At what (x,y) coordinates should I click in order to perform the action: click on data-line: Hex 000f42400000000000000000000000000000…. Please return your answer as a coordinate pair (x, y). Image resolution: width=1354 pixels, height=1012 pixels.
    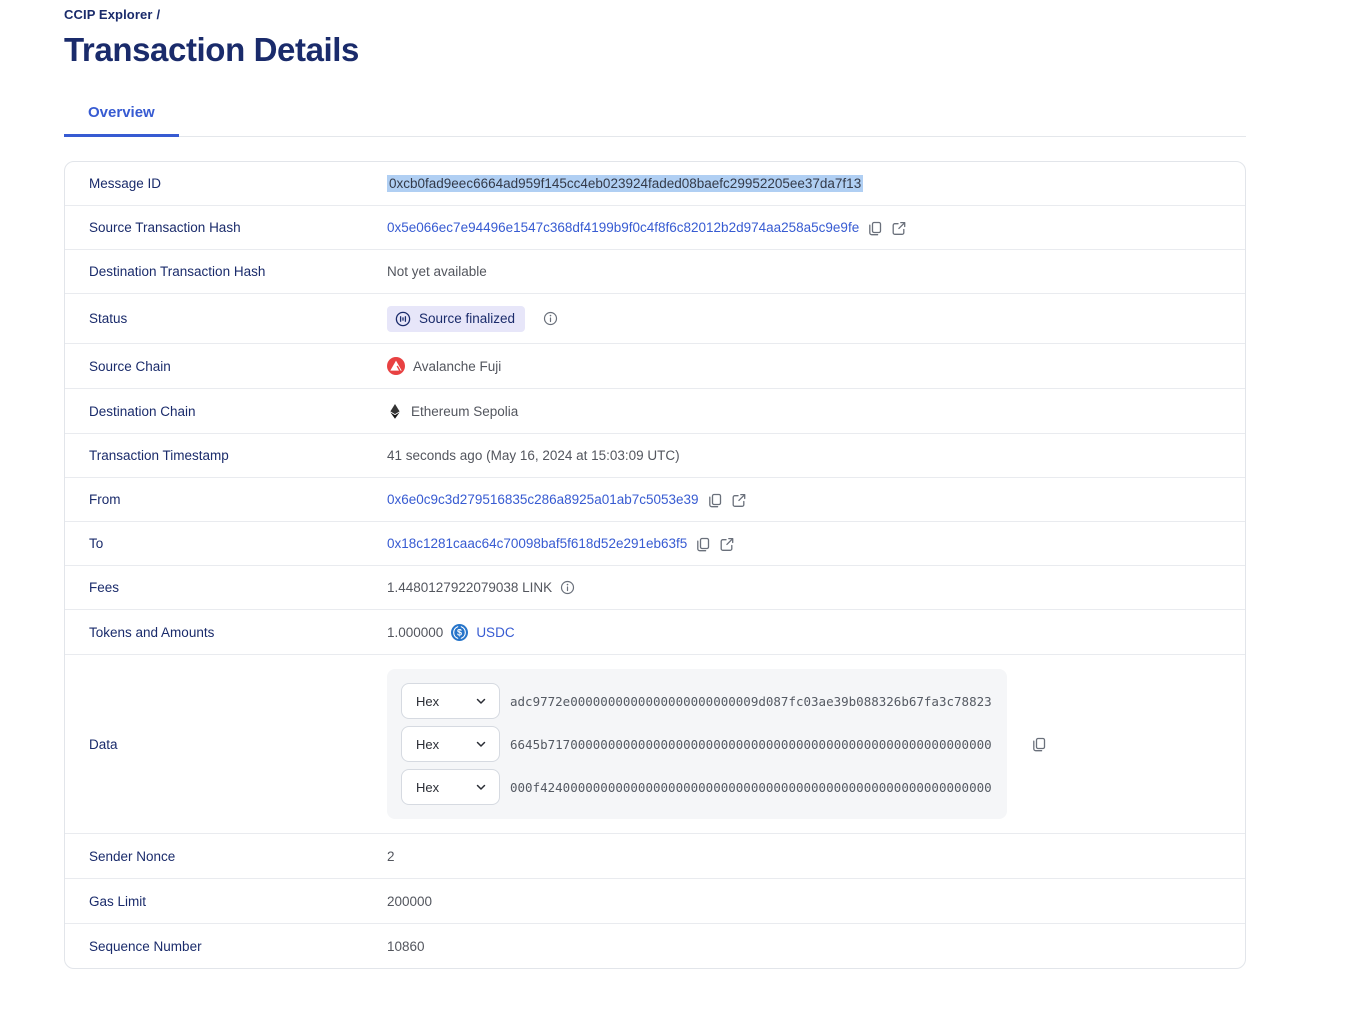
    Looking at the image, I should click on (697, 787).